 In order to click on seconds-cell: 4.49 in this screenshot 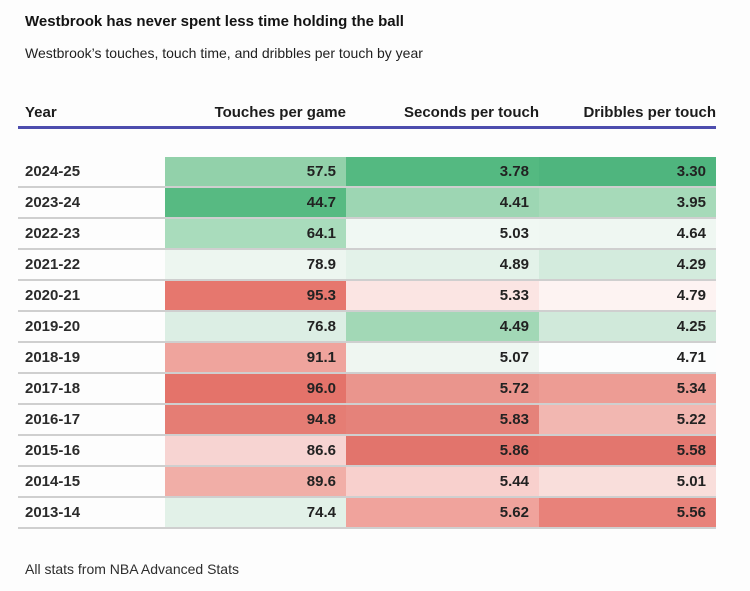, I will do `click(442, 326)`.